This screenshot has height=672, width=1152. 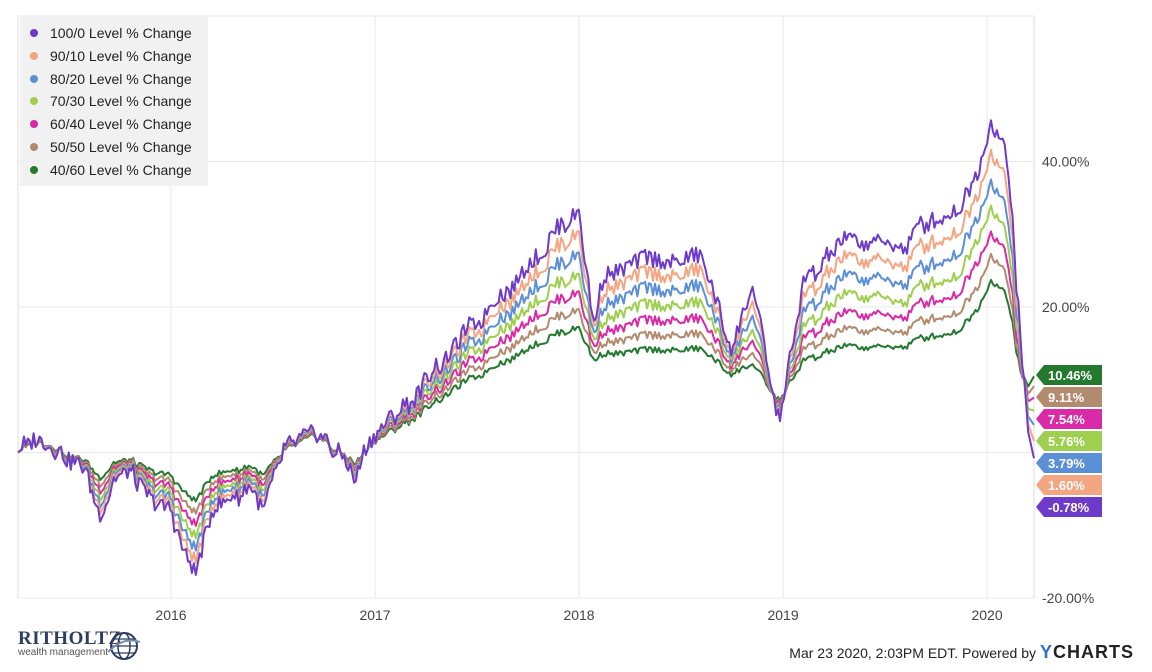 I want to click on end-value-label: 1.60%, so click(x=1066, y=485).